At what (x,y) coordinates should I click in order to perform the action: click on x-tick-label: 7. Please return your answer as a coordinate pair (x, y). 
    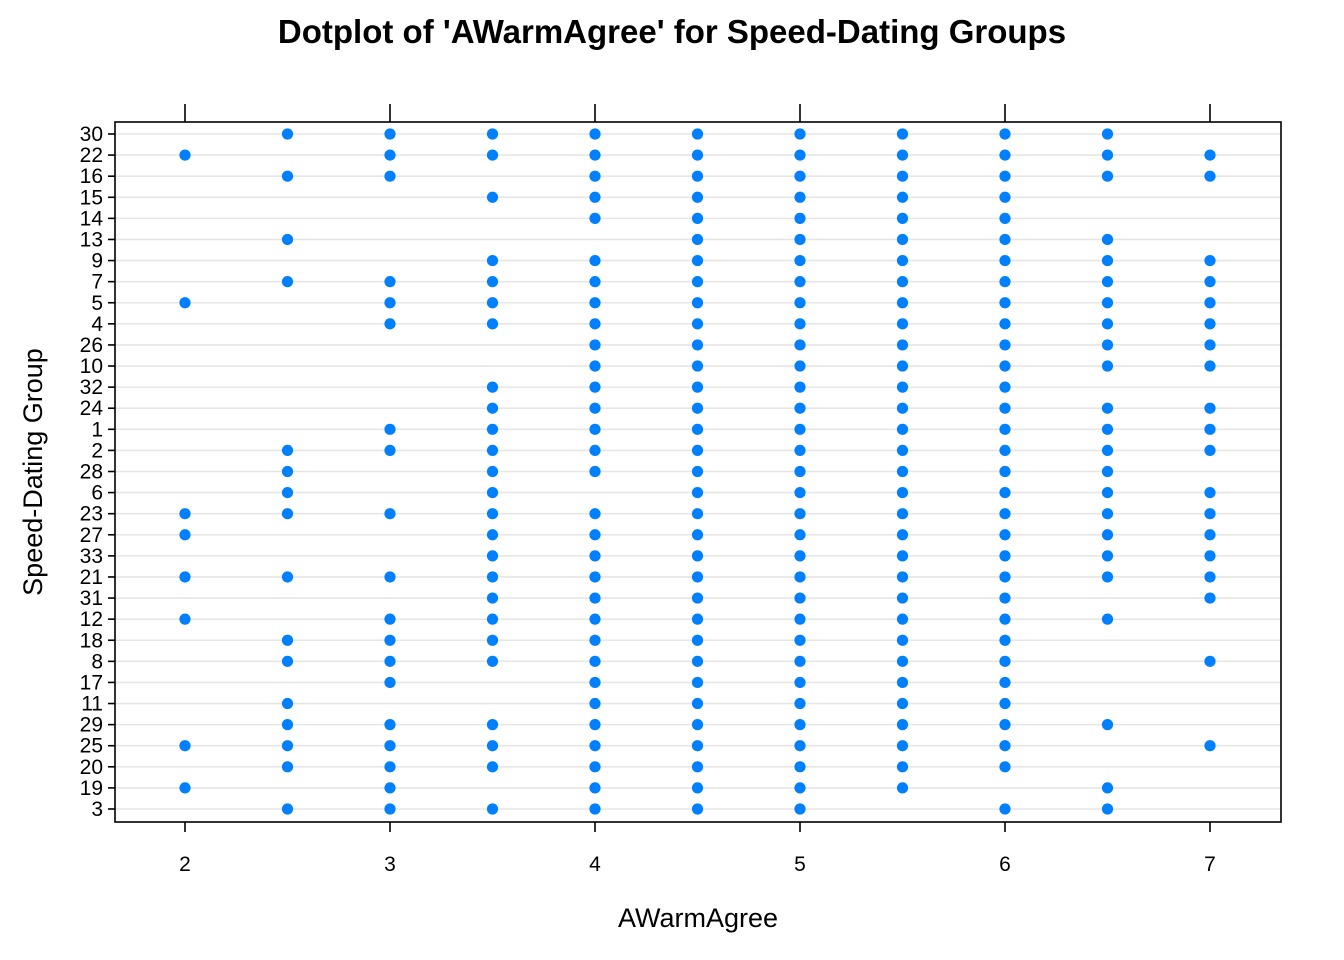
    Looking at the image, I should click on (1210, 864).